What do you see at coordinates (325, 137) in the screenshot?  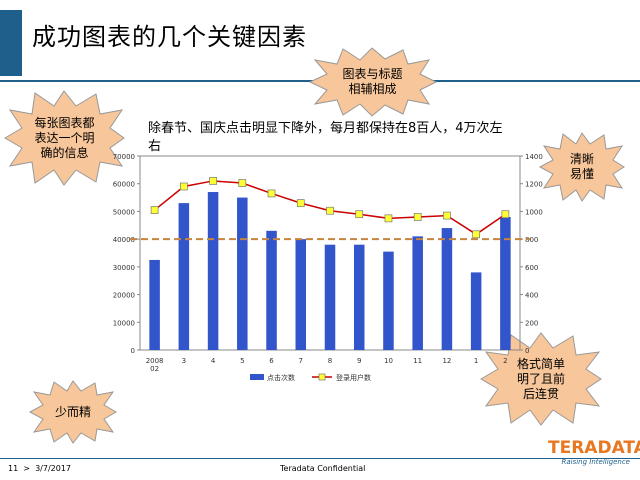 I see `chart-caption: 除春节、国庆点击明显下降外，每月都保持在8百人，4万次左右` at bounding box center [325, 137].